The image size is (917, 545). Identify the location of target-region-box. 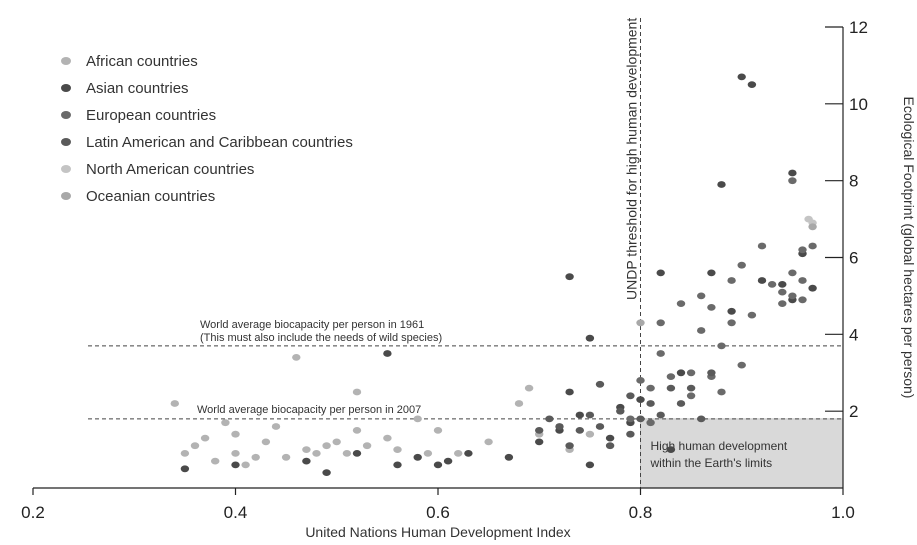
(742, 453).